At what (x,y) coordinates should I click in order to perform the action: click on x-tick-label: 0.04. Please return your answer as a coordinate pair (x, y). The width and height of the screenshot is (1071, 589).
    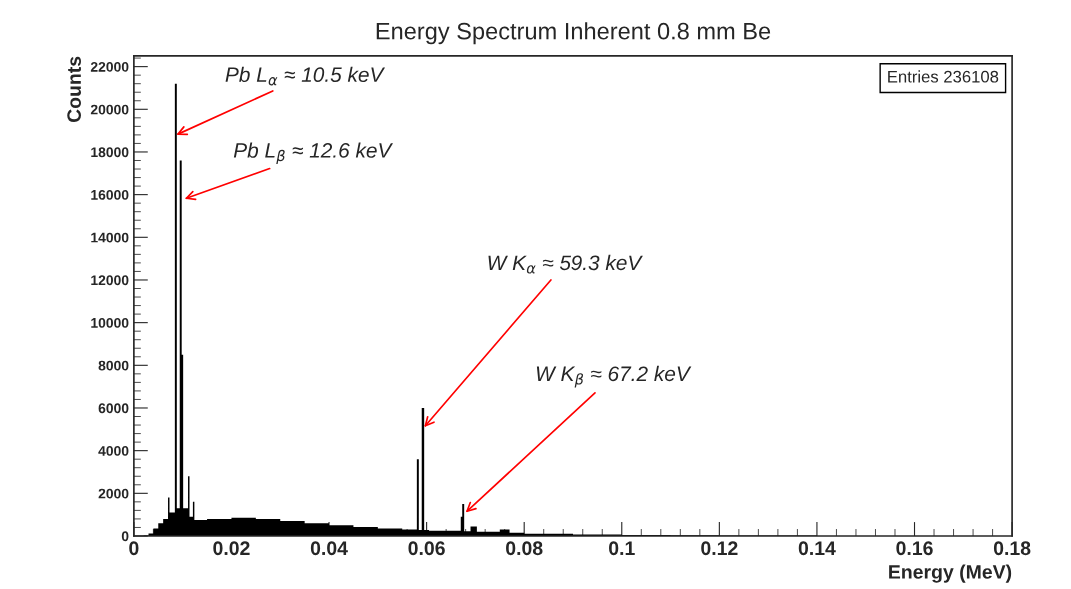
    Looking at the image, I should click on (329, 548).